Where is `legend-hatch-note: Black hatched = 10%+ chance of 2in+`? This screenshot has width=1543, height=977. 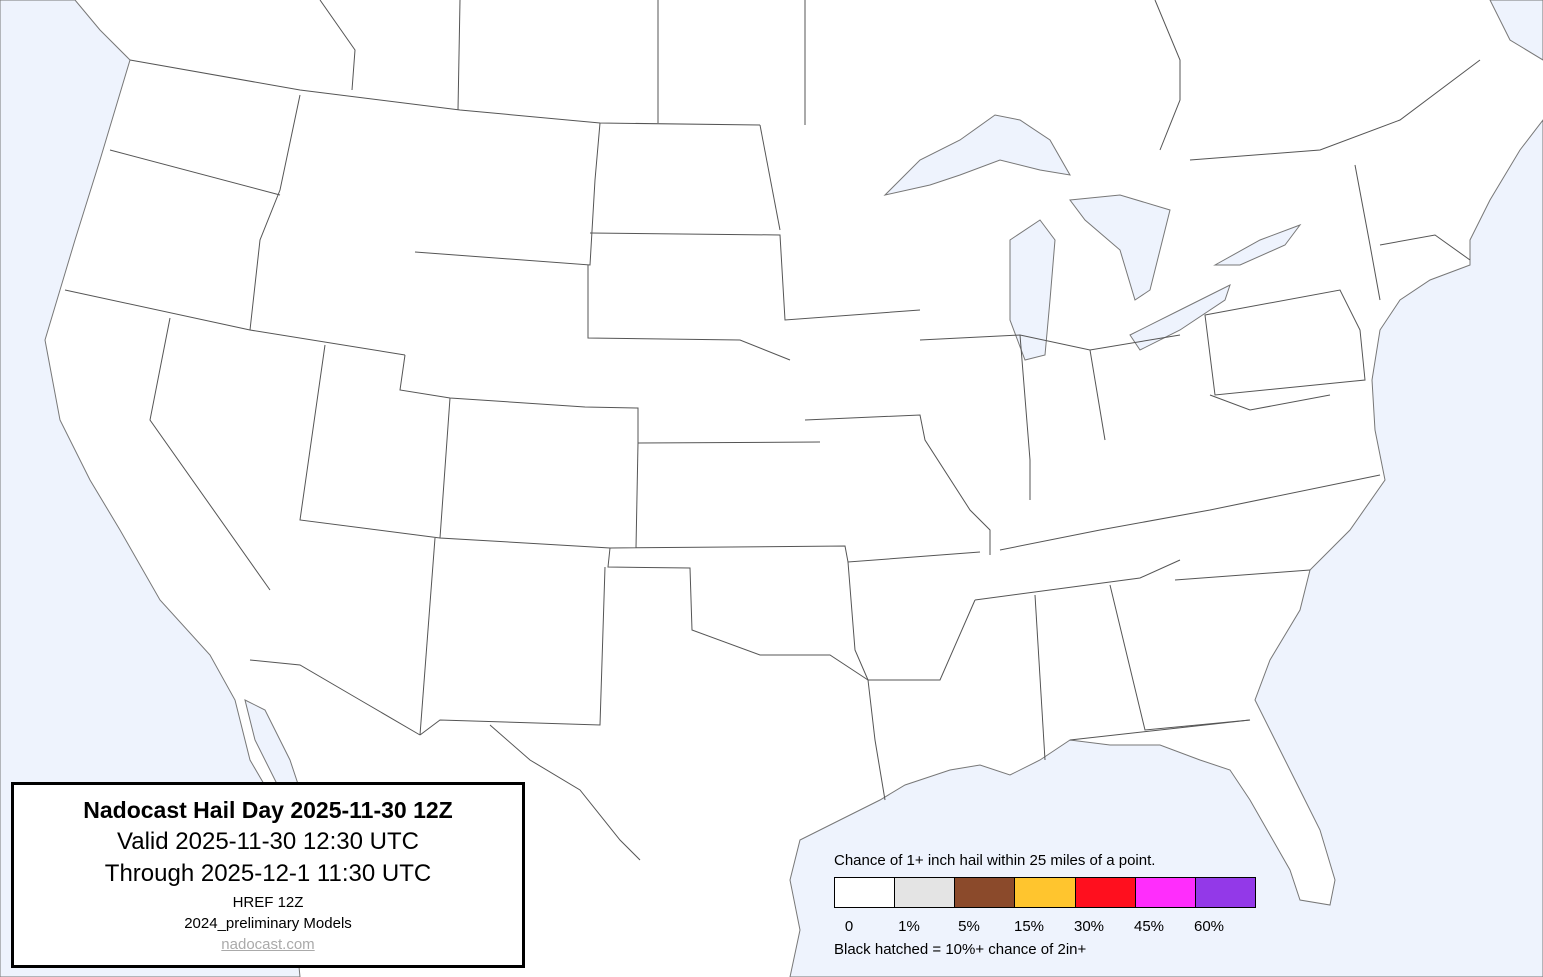 legend-hatch-note: Black hatched = 10%+ chance of 2in+ is located at coordinates (960, 949).